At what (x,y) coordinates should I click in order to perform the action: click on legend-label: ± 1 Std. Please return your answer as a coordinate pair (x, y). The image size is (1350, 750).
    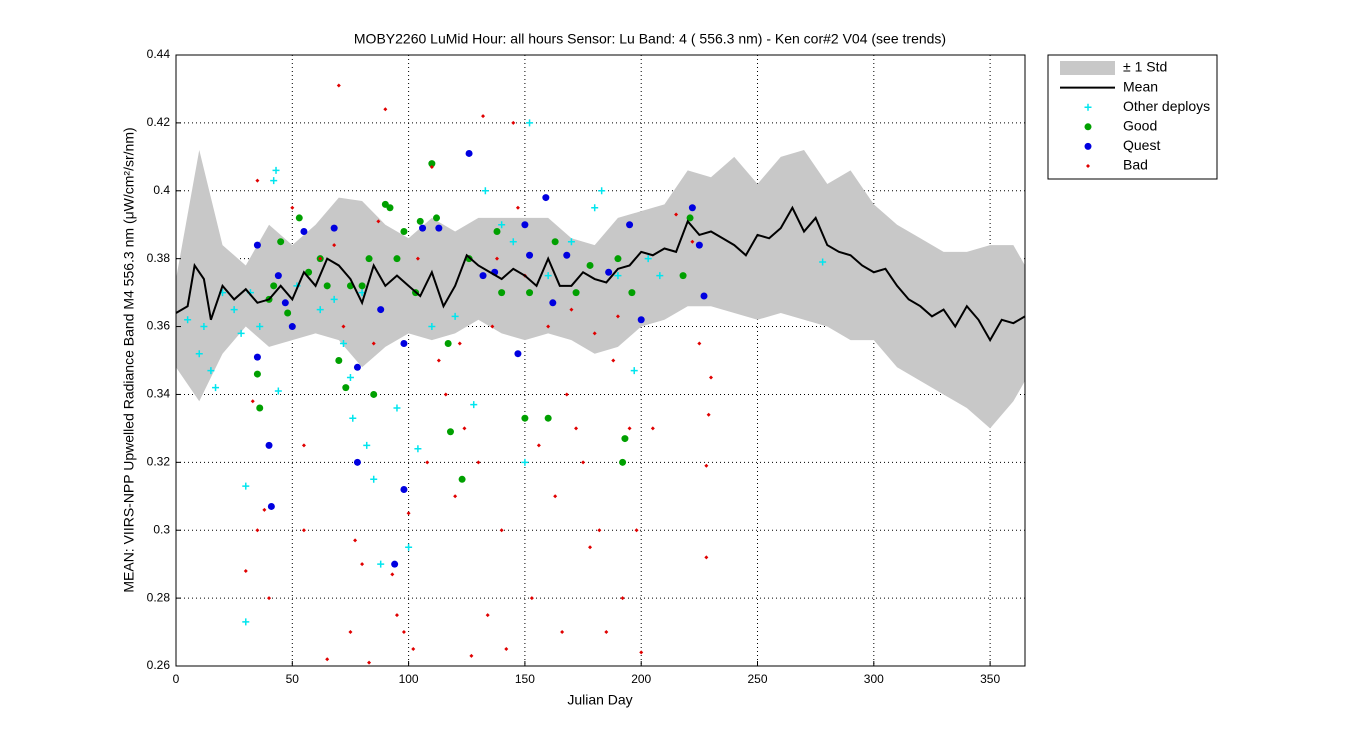
    Looking at the image, I should click on (1145, 67).